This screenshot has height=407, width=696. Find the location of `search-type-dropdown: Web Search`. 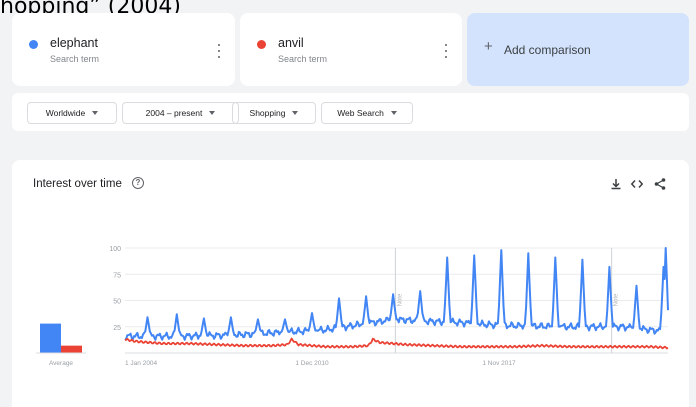

search-type-dropdown: Web Search is located at coordinates (367, 113).